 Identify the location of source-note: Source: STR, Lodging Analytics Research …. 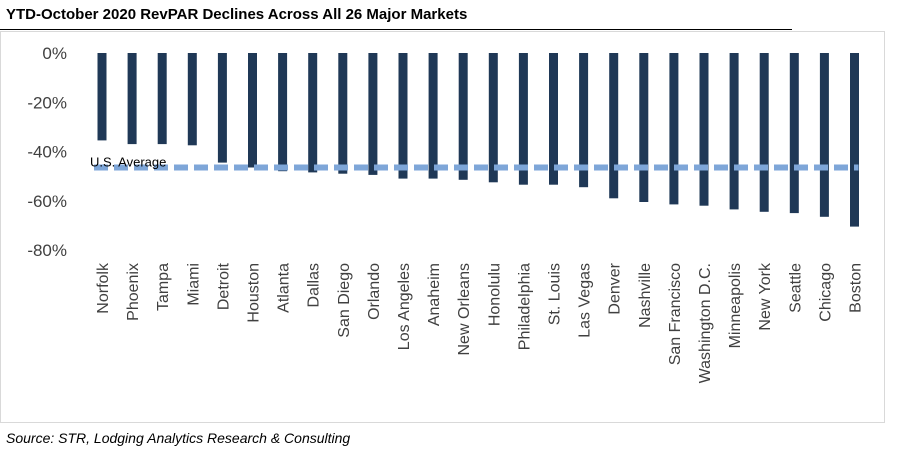
(178, 438).